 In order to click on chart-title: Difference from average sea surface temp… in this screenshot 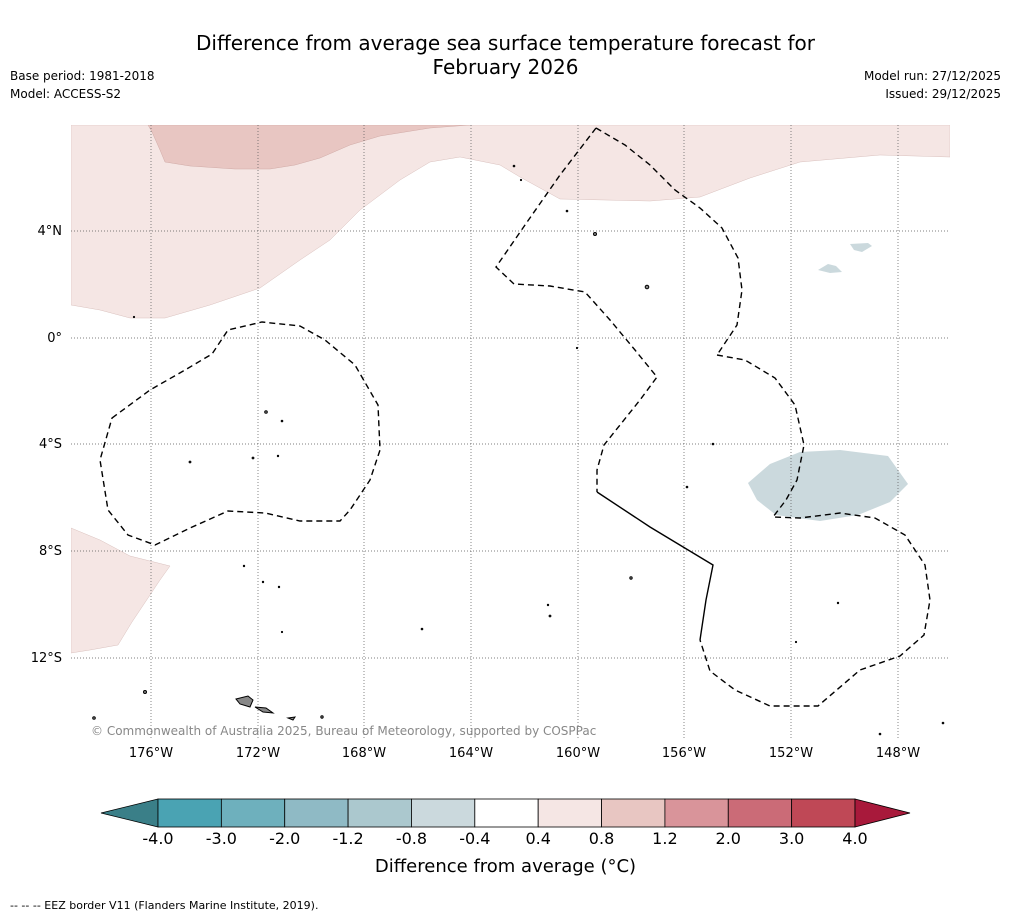, I will do `click(505, 55)`.